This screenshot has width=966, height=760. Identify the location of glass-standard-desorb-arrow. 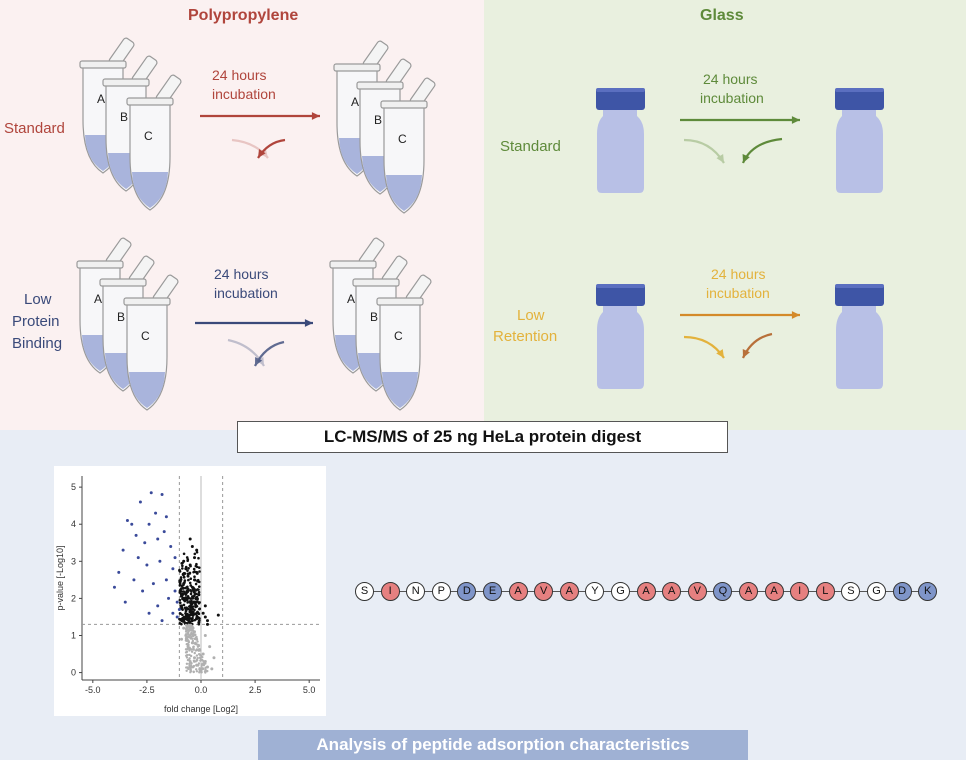
(762, 150).